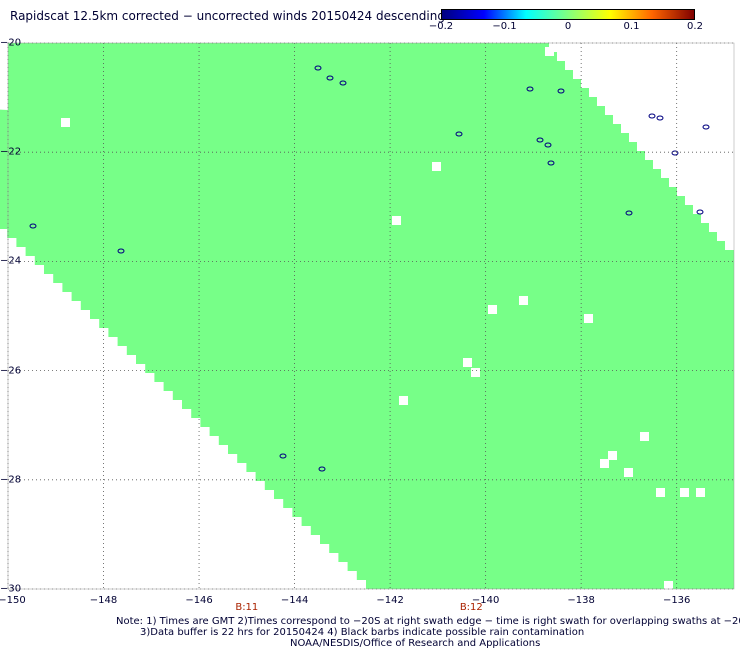 This screenshot has height=650, width=740. I want to click on colorbar-label: 0, so click(568, 26).